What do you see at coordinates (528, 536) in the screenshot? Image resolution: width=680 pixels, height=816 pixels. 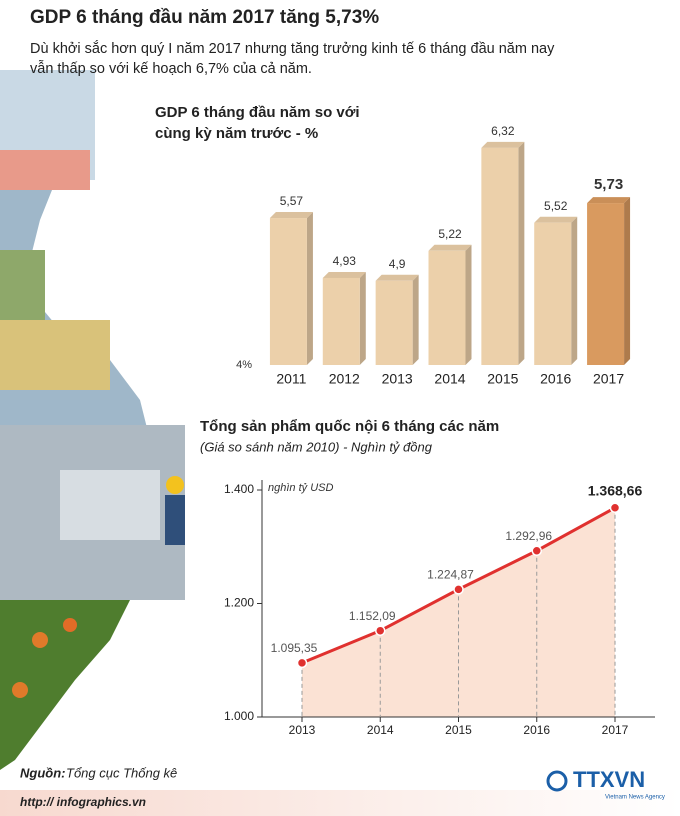 I see `value-label: 1.292,96` at bounding box center [528, 536].